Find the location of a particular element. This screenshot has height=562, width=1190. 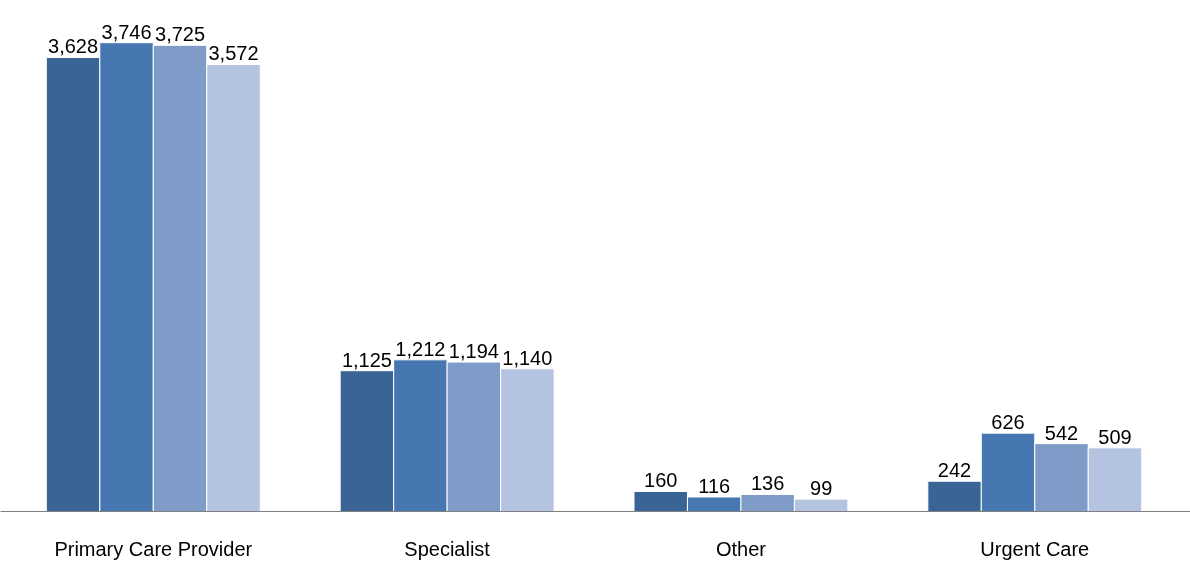

data-label: 1,140 is located at coordinates (527, 357).